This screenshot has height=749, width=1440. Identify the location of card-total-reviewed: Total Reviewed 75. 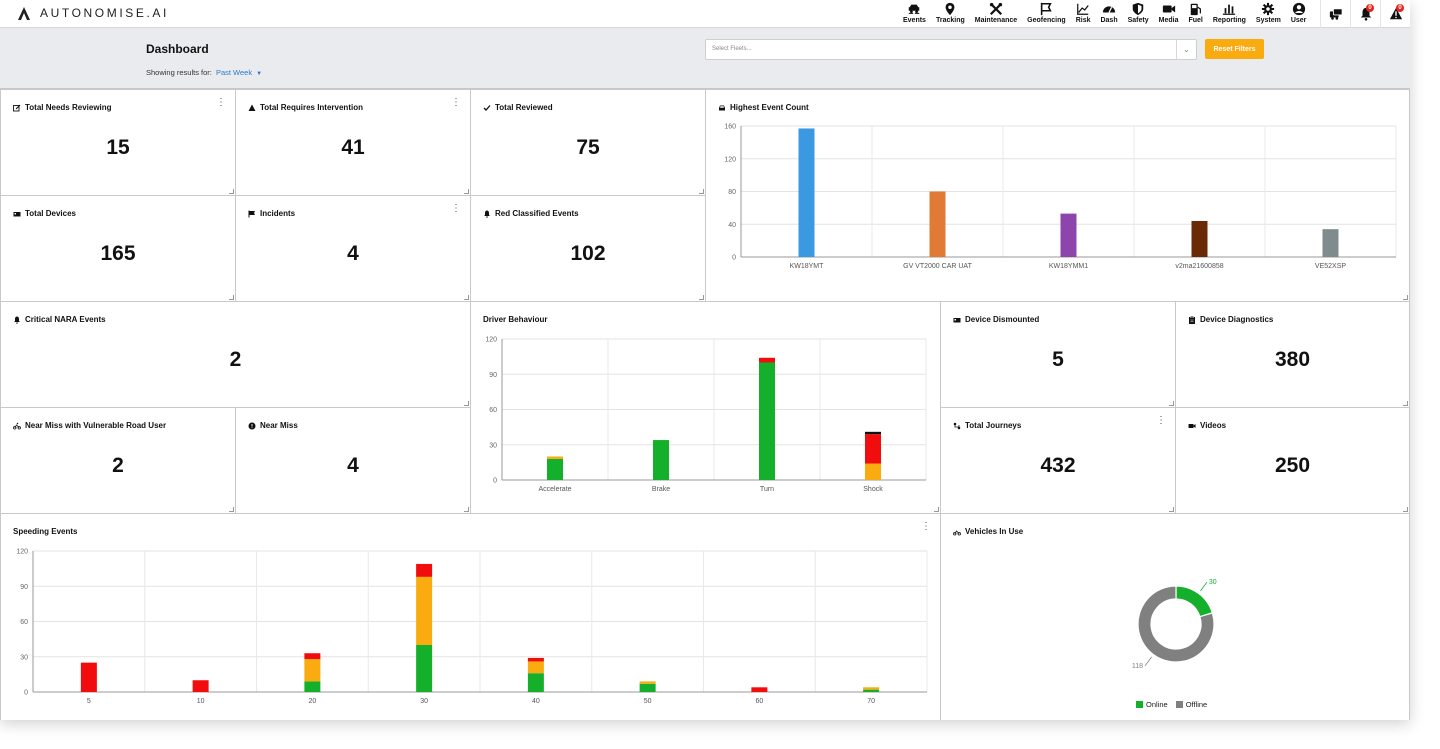
(588, 142).